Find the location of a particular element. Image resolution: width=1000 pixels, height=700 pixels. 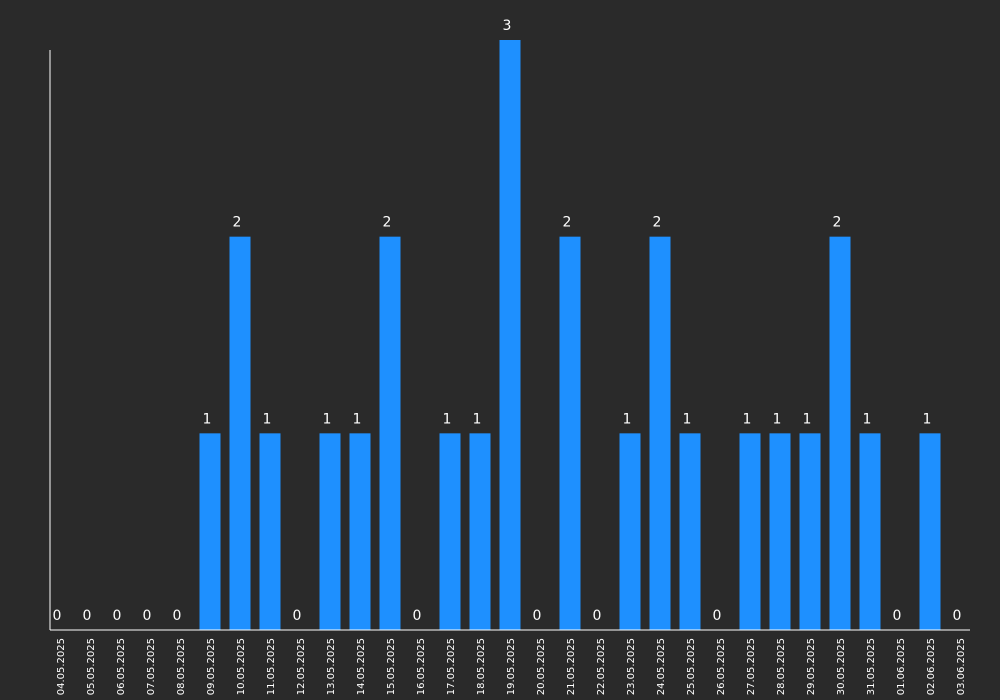

bar-09.05.2025 is located at coordinates (210, 531).